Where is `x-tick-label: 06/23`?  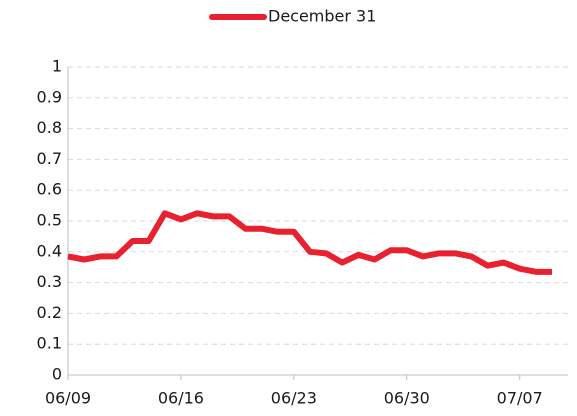
x-tick-label: 06/23 is located at coordinates (294, 398).